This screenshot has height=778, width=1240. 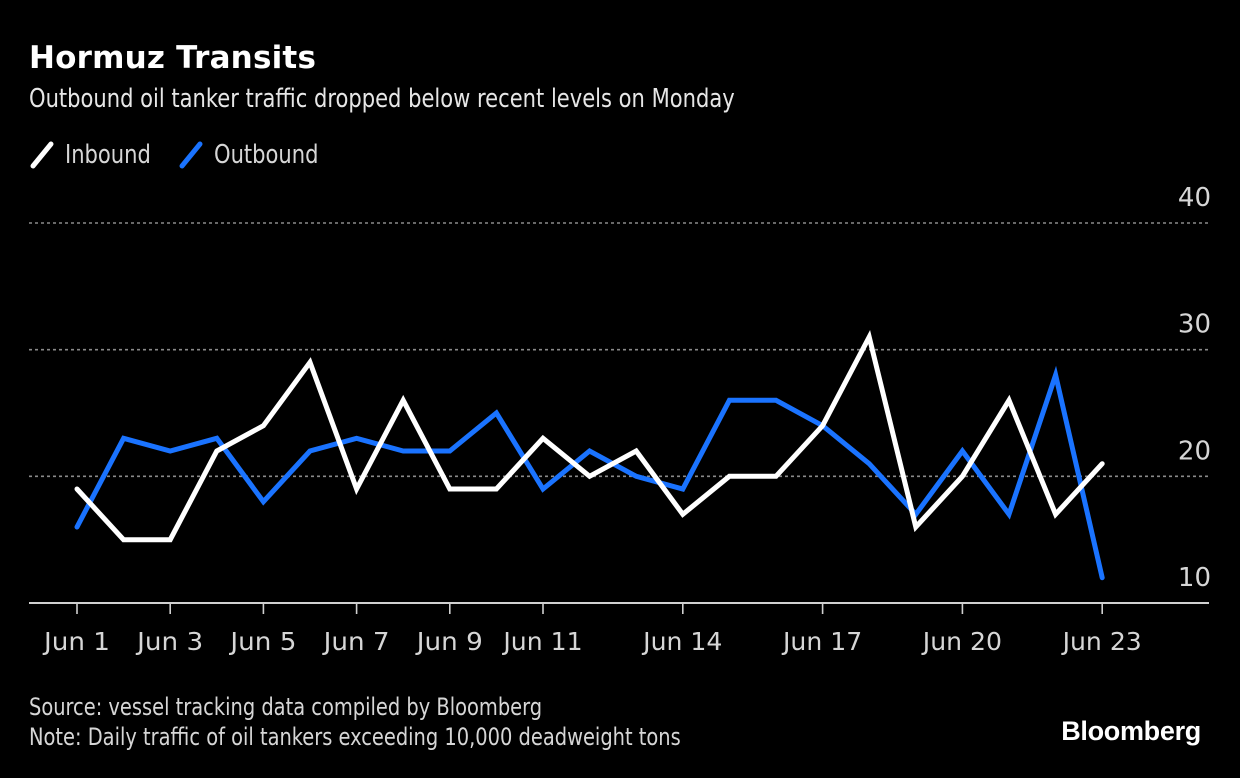 I want to click on legend-item-inbound: Inbound, so click(x=94, y=155).